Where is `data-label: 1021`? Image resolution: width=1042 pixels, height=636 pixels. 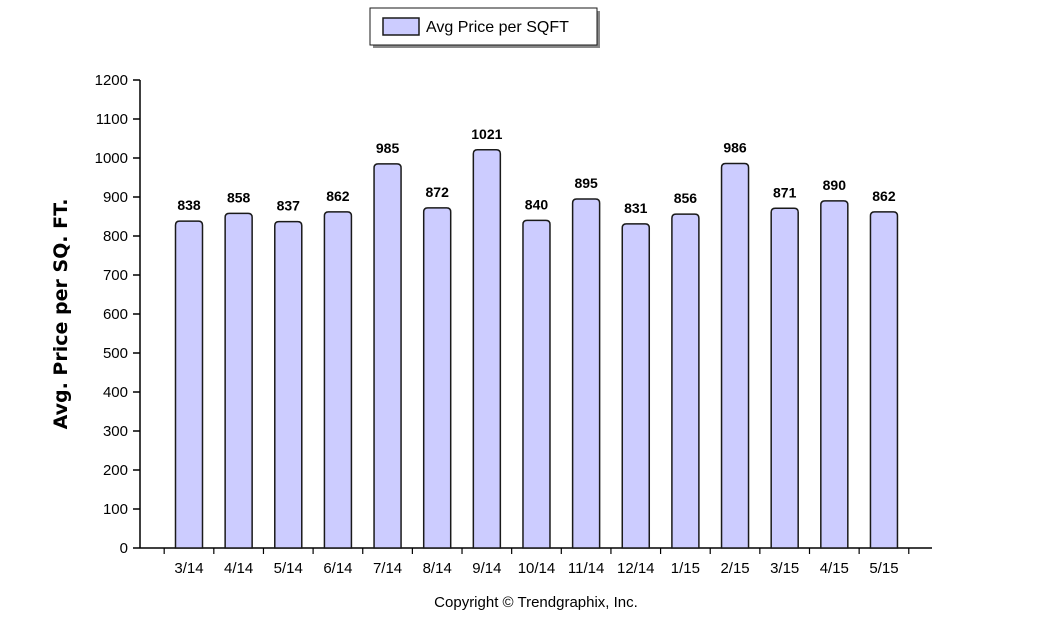
data-label: 1021 is located at coordinates (486, 134).